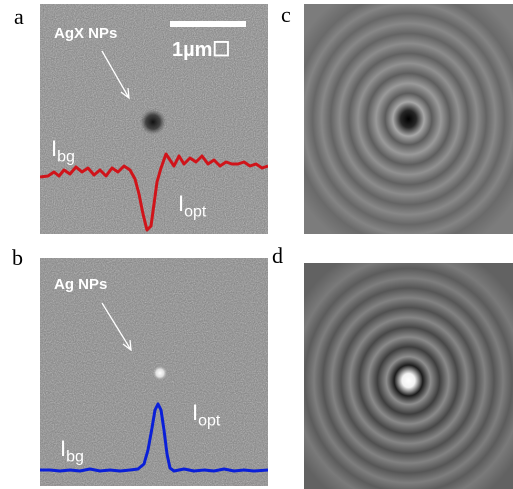 This screenshot has width=513, height=489. Describe the element at coordinates (192, 206) in the screenshot. I see `i-opt-label-a: Iopt` at that location.